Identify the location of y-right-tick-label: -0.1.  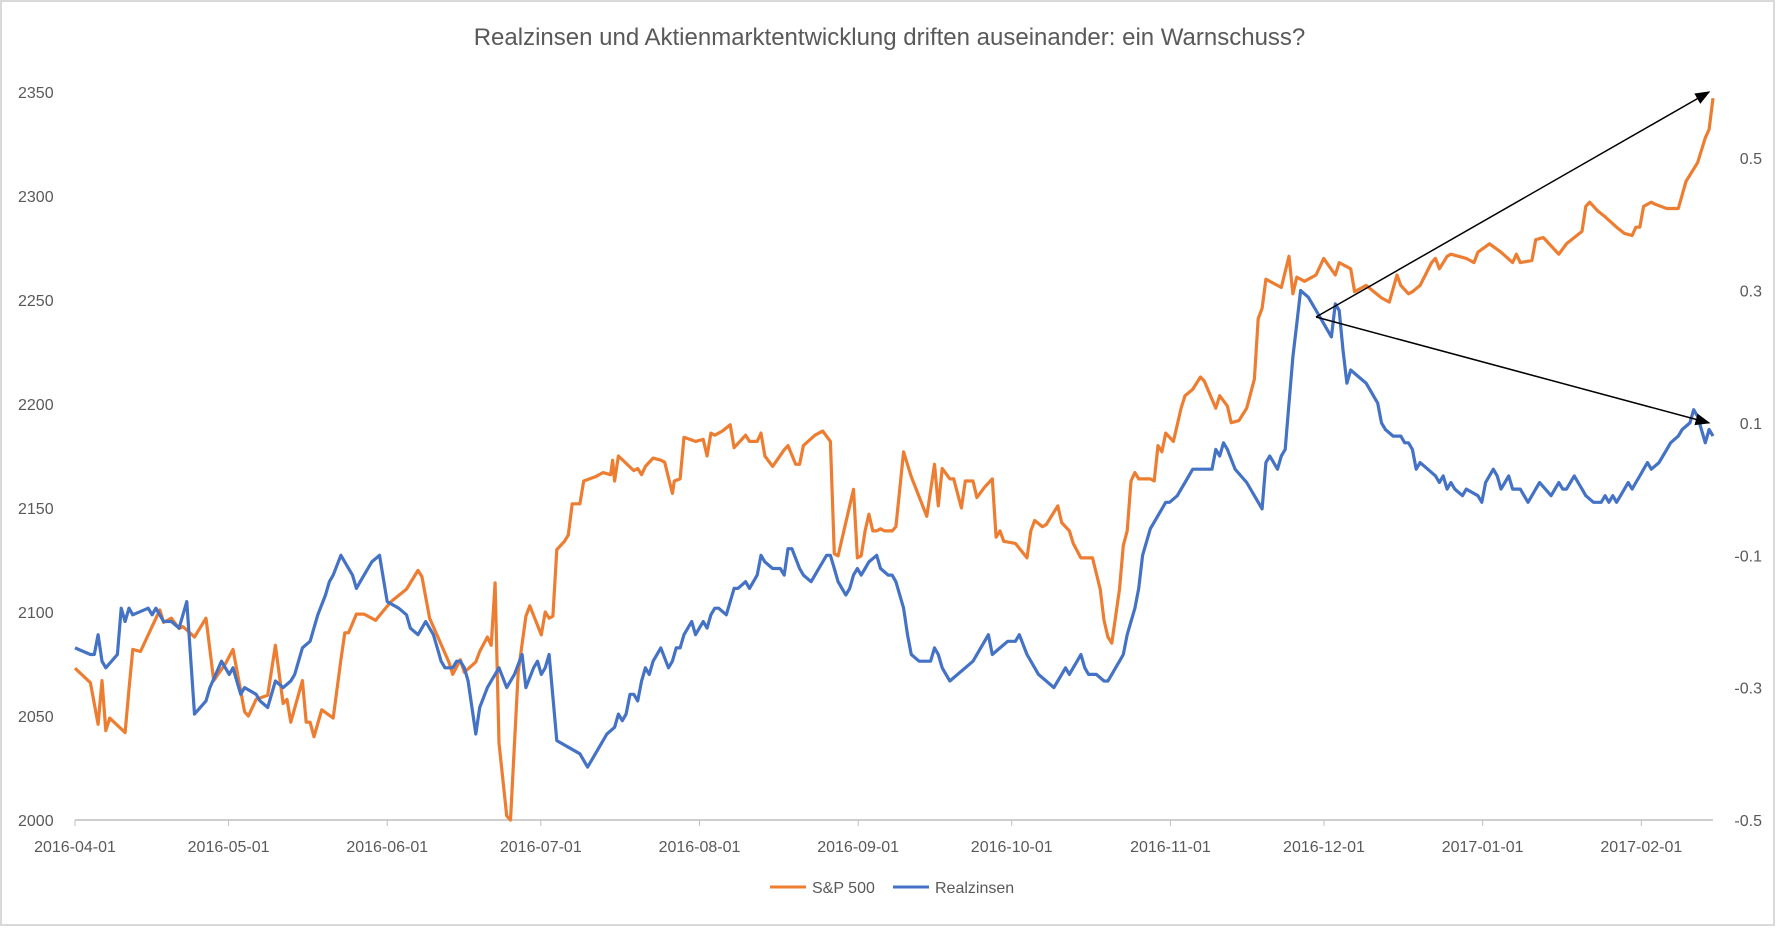
(1748, 556).